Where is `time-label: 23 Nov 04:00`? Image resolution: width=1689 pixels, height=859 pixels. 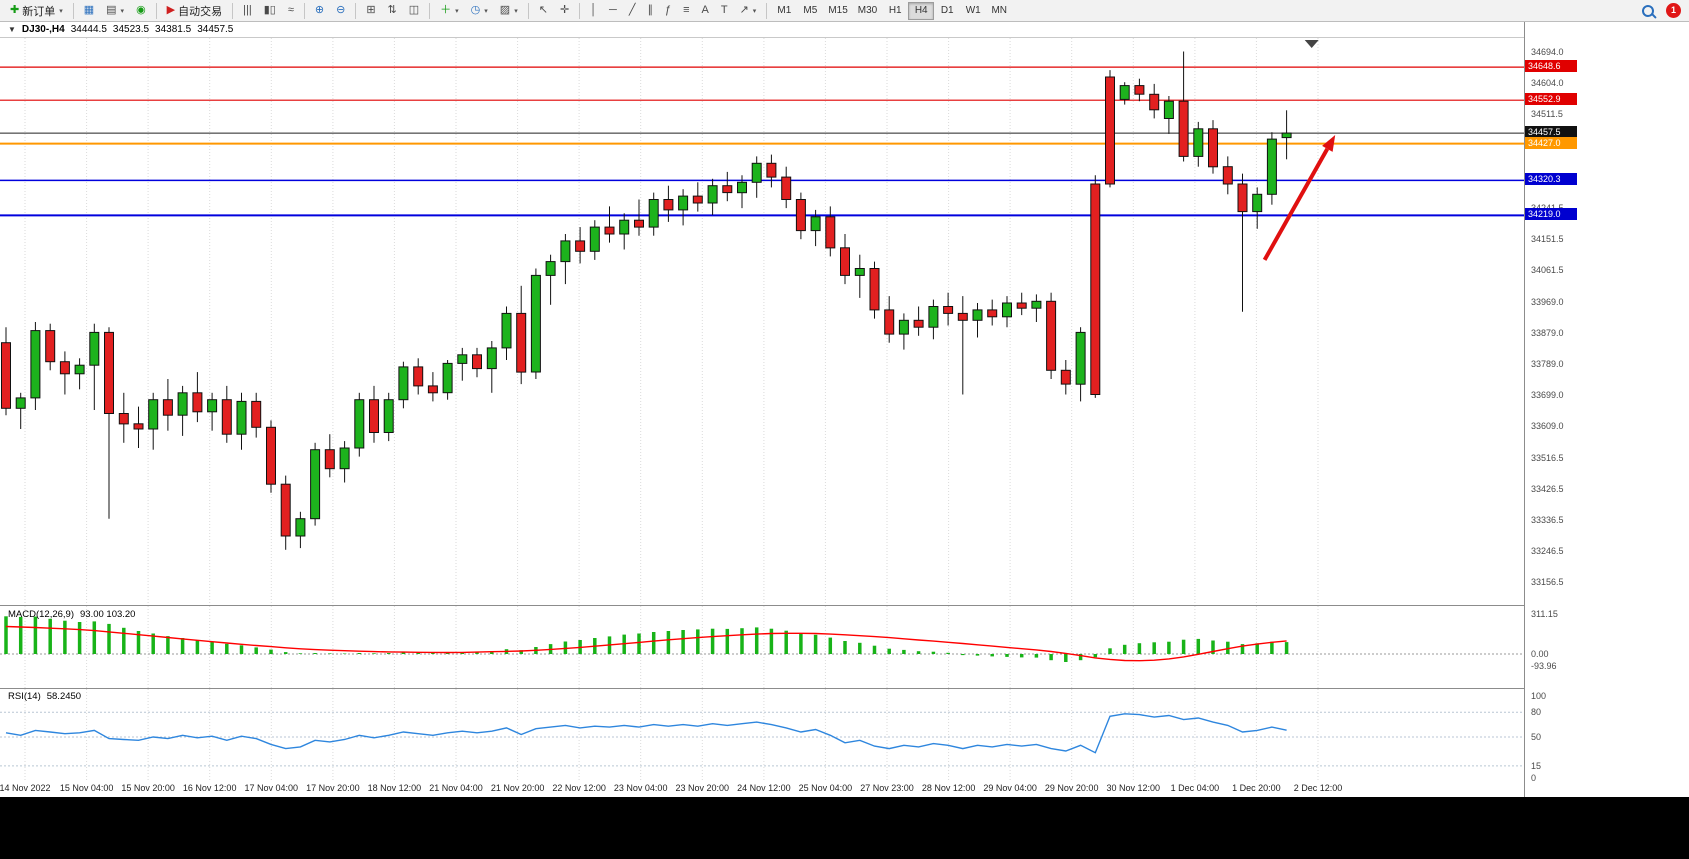
time-label: 23 Nov 04:00 is located at coordinates (640, 788).